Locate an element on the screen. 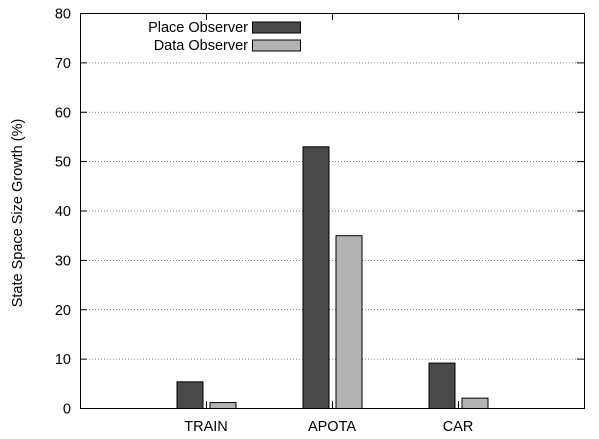  y-tick-label: 70 is located at coordinates (63, 64).